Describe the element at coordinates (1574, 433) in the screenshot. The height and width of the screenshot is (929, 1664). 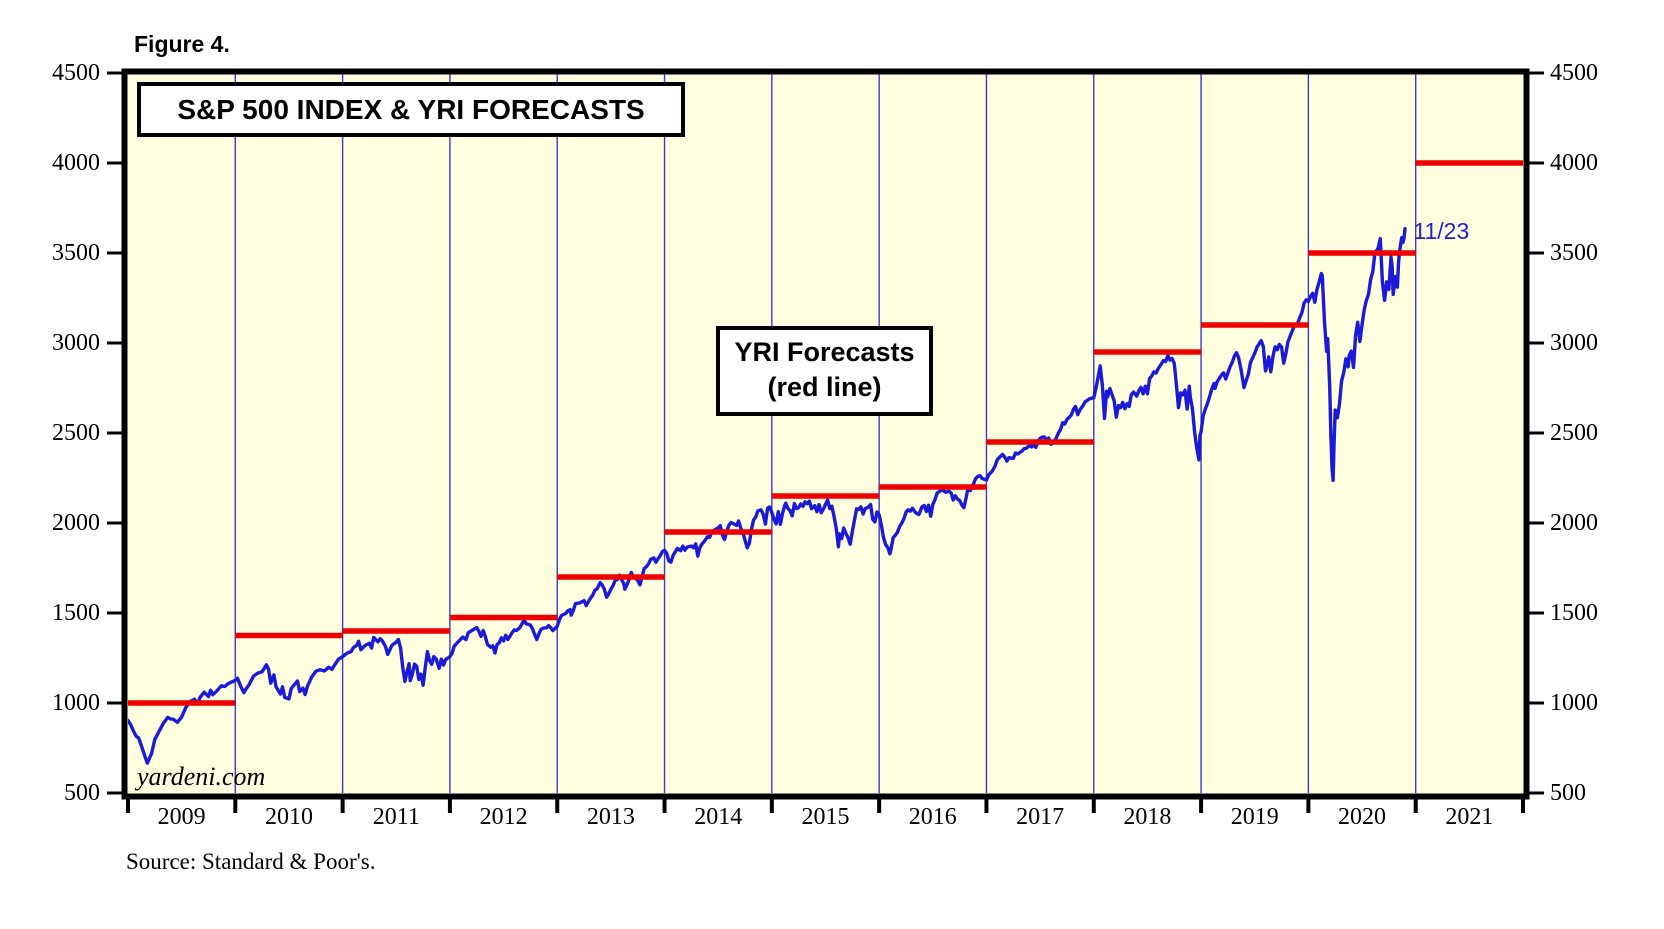
I see `y-axis-label-right-2500: 2500` at that location.